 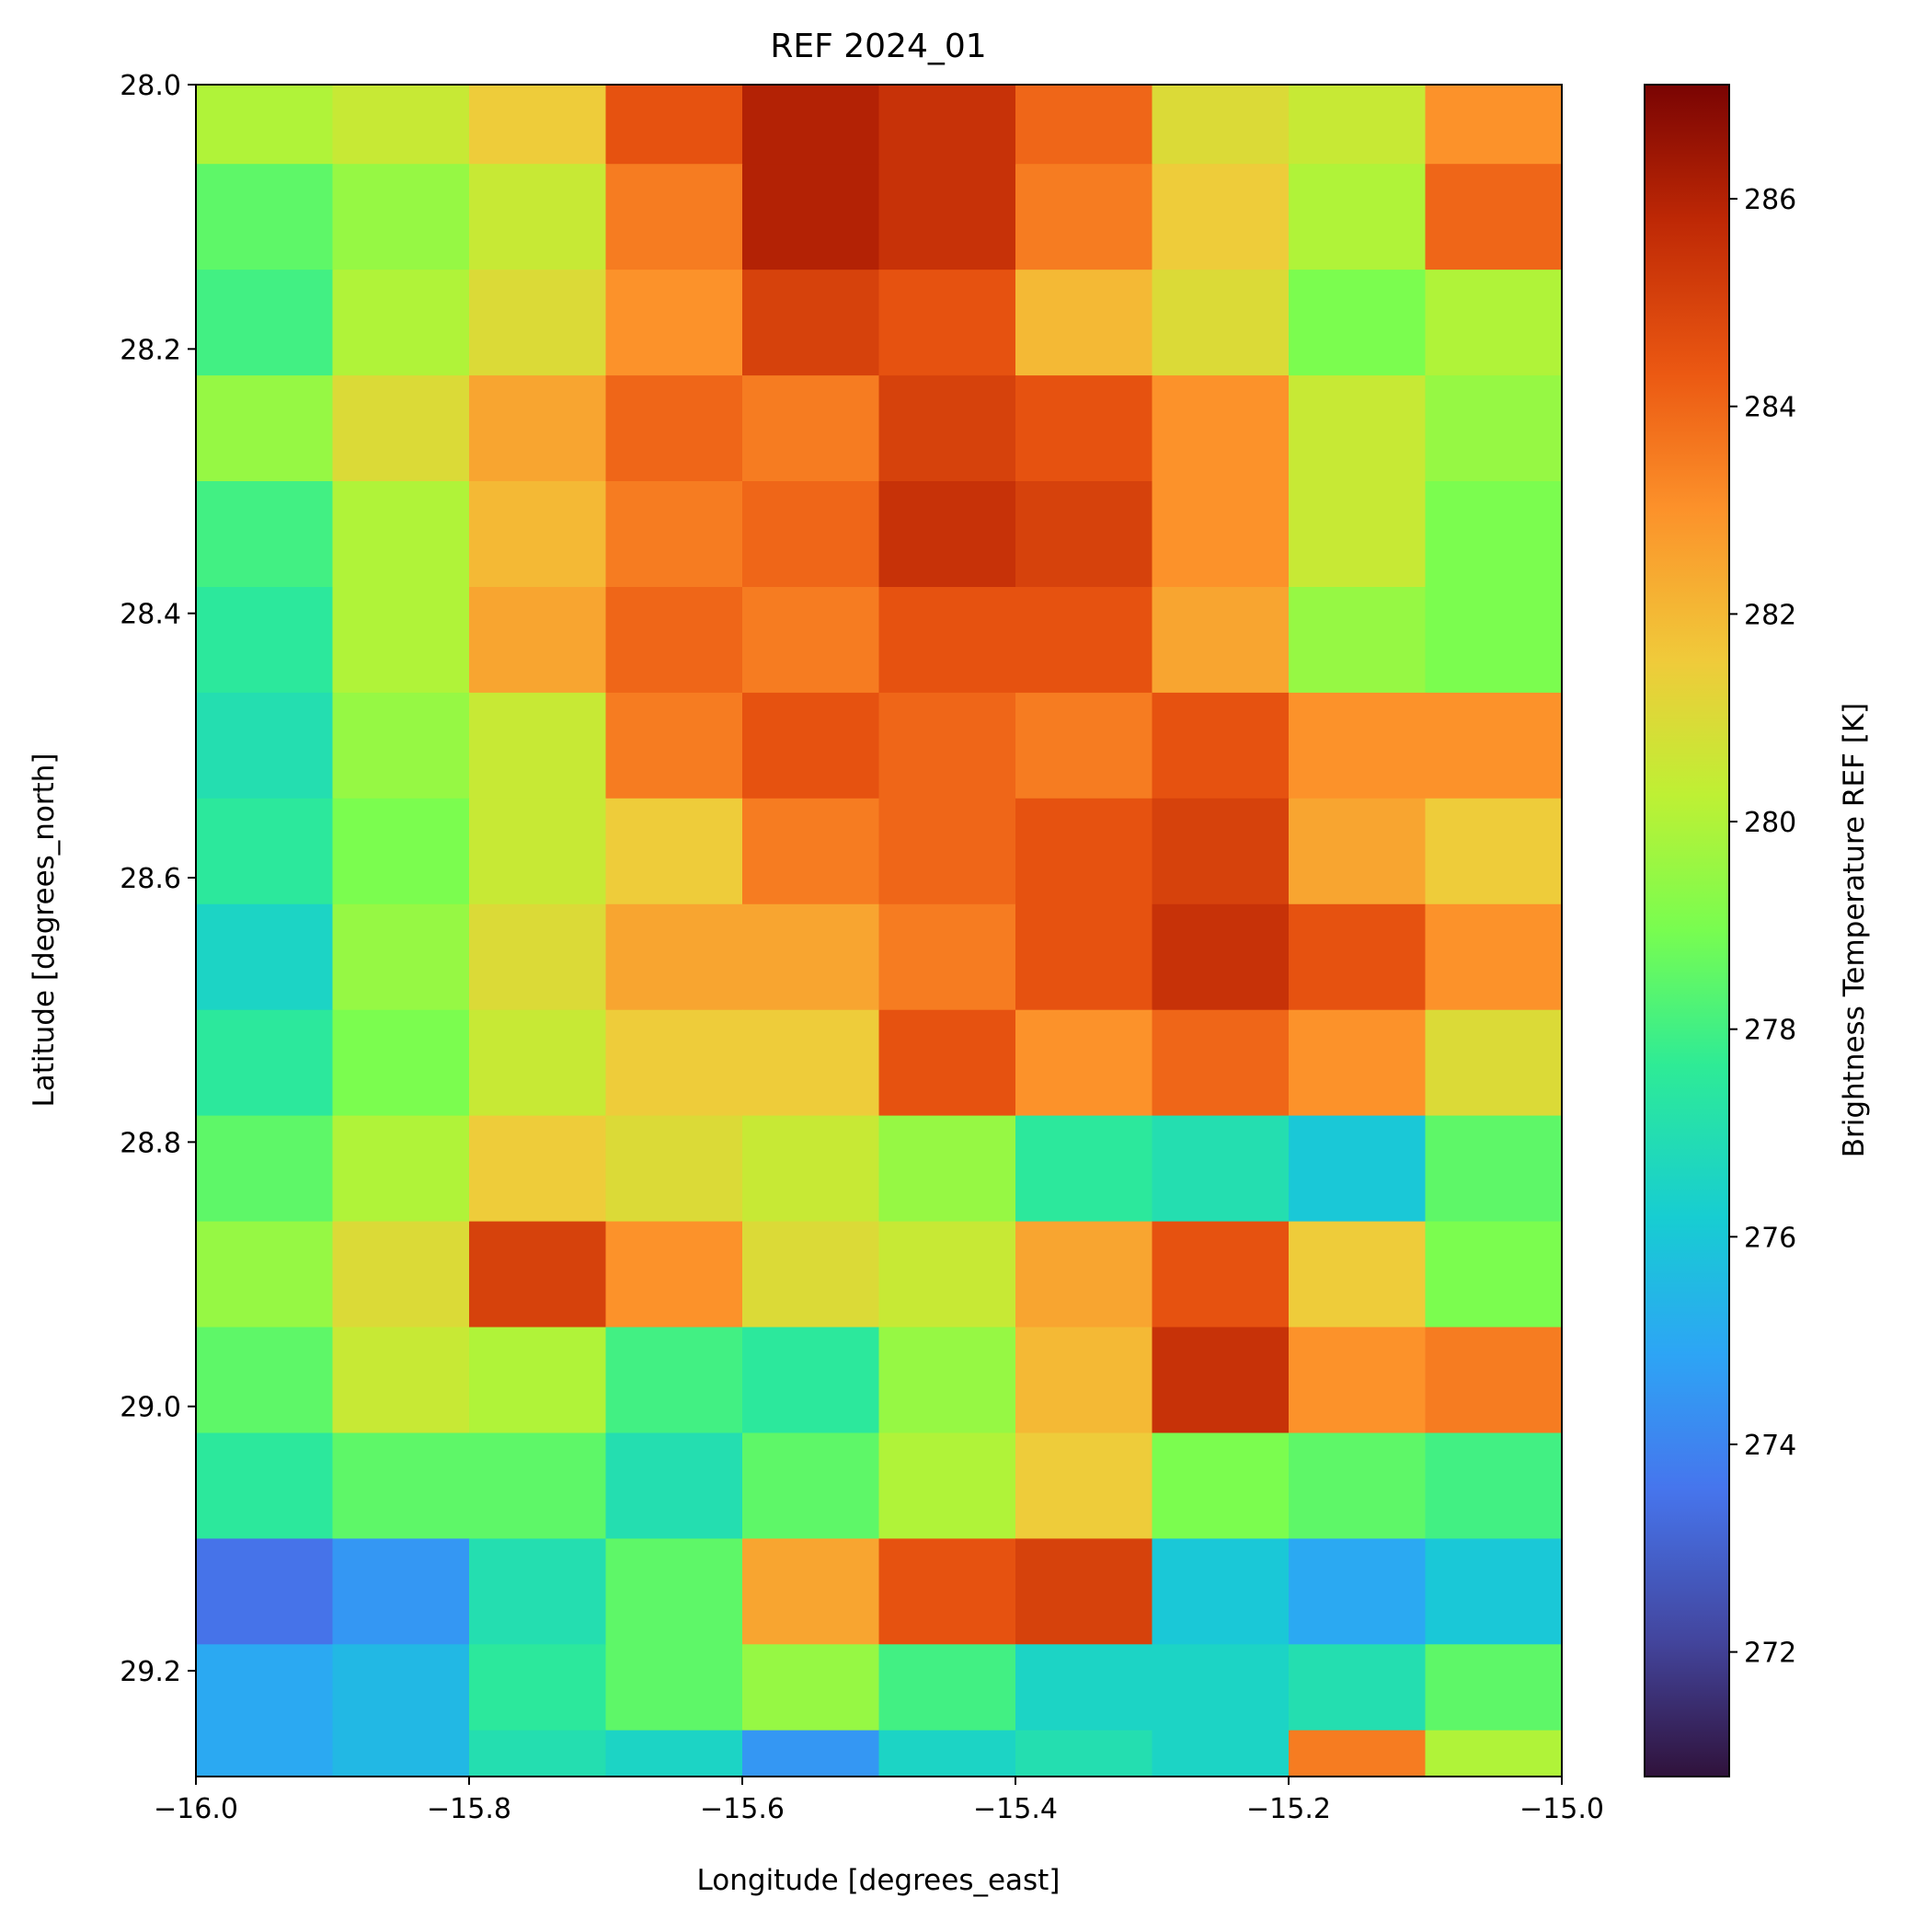 I want to click on colorbar-tick-label: 276, so click(x=1770, y=1238).